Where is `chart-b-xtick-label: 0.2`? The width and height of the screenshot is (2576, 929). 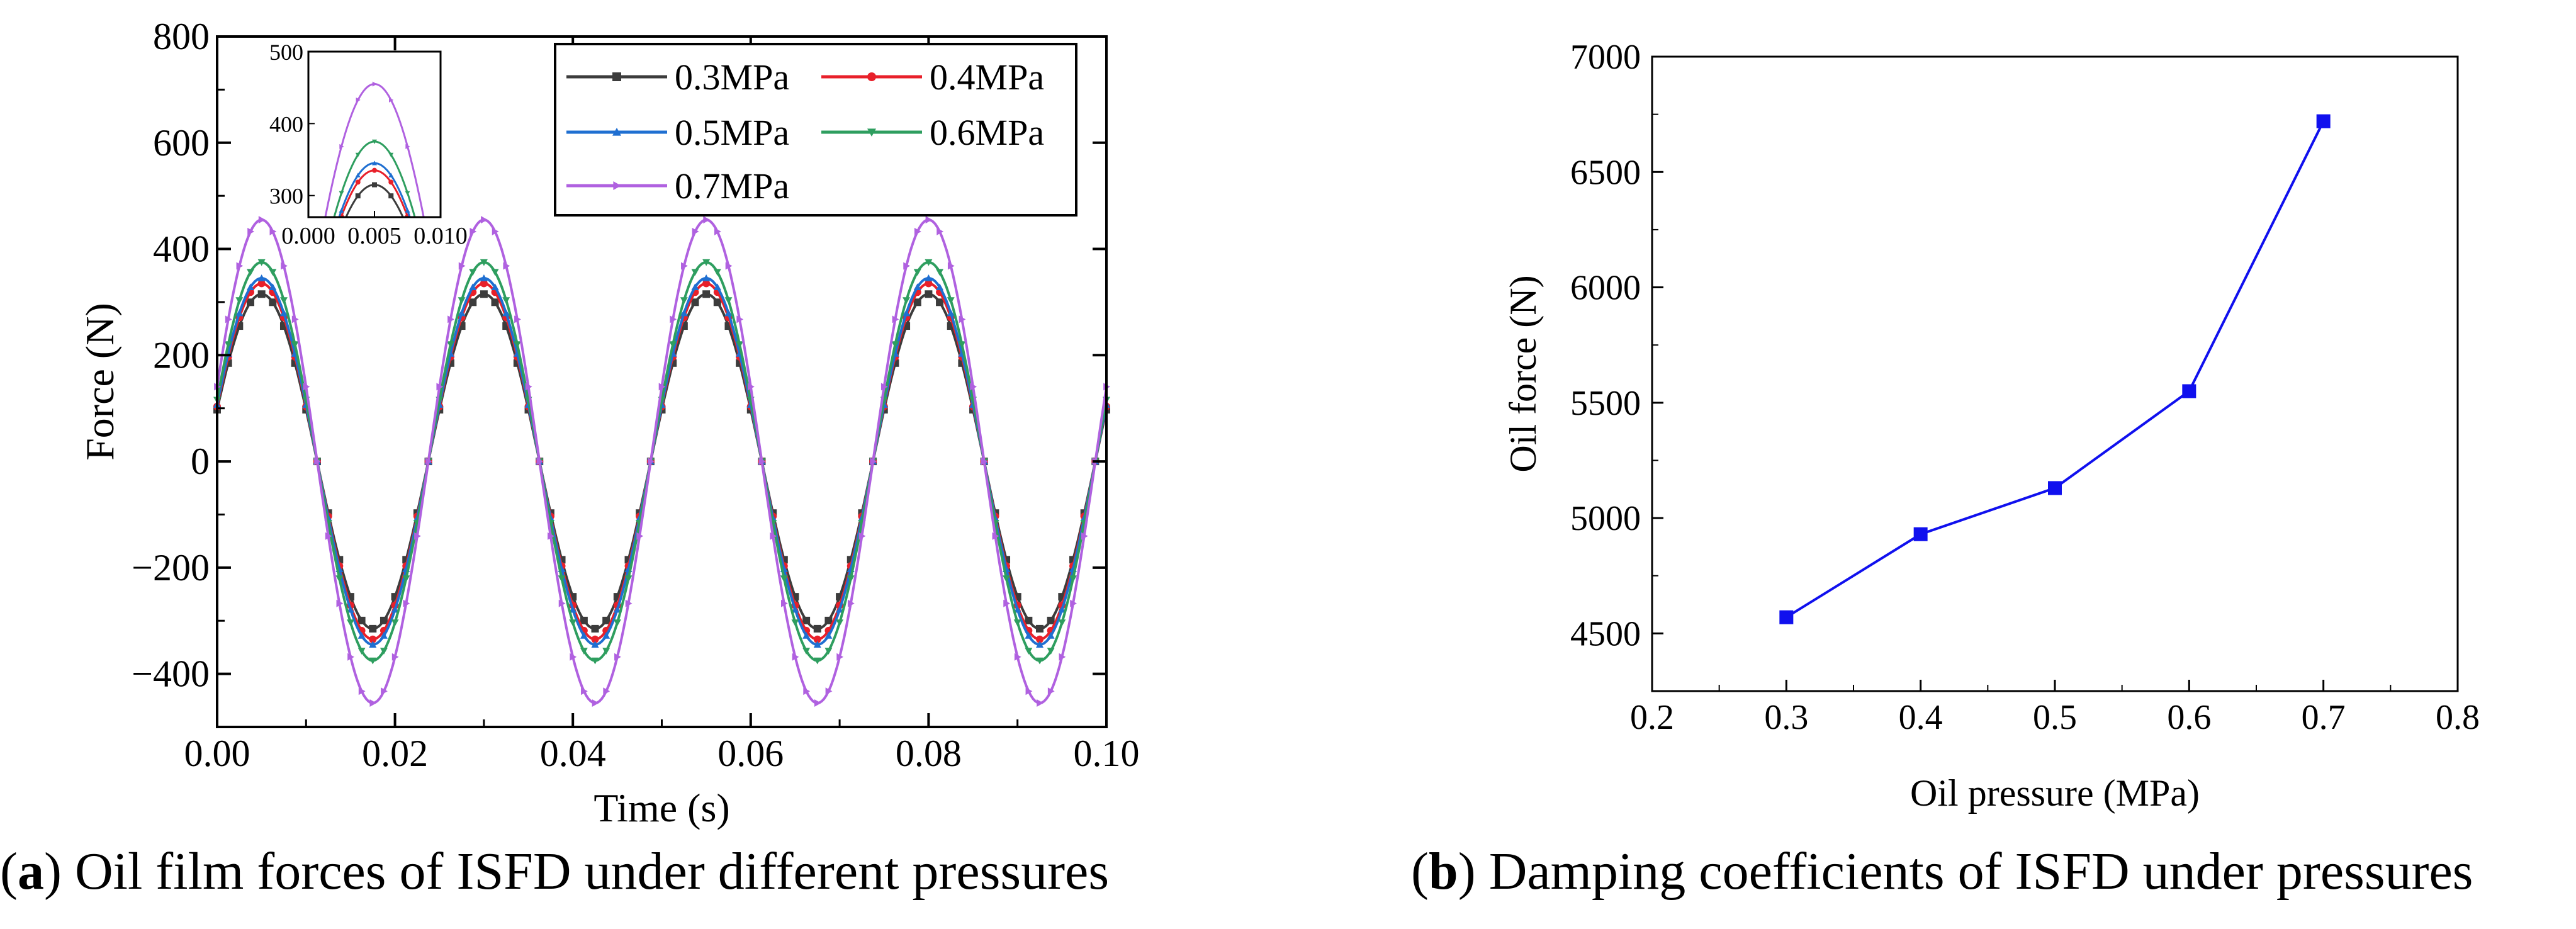 chart-b-xtick-label: 0.2 is located at coordinates (1652, 717).